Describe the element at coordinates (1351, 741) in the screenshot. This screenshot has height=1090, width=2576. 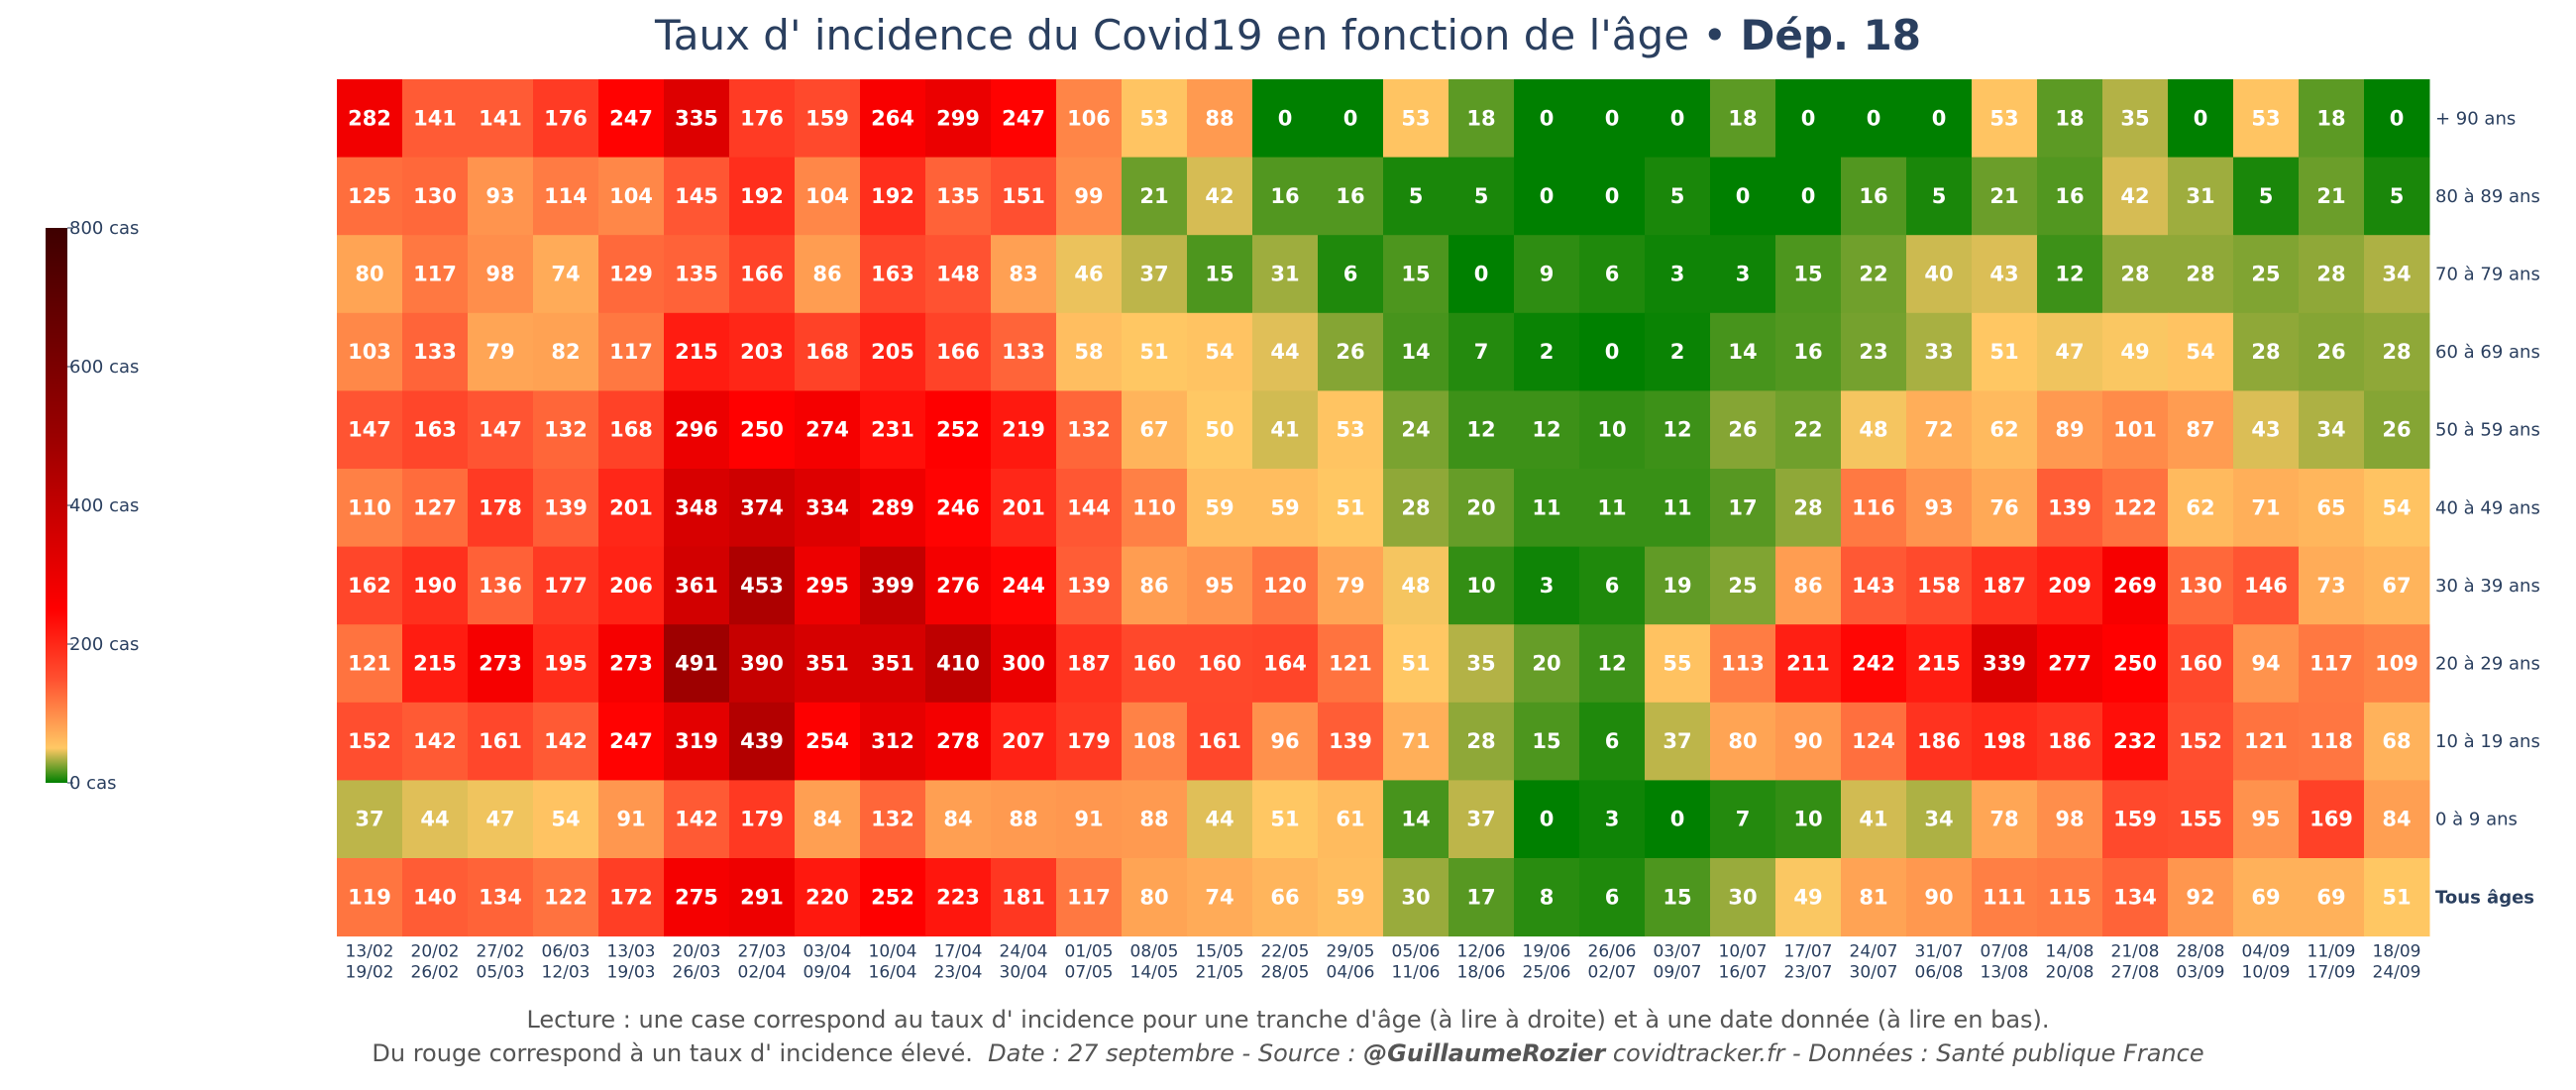
I see `cell-value-label: 139` at that location.